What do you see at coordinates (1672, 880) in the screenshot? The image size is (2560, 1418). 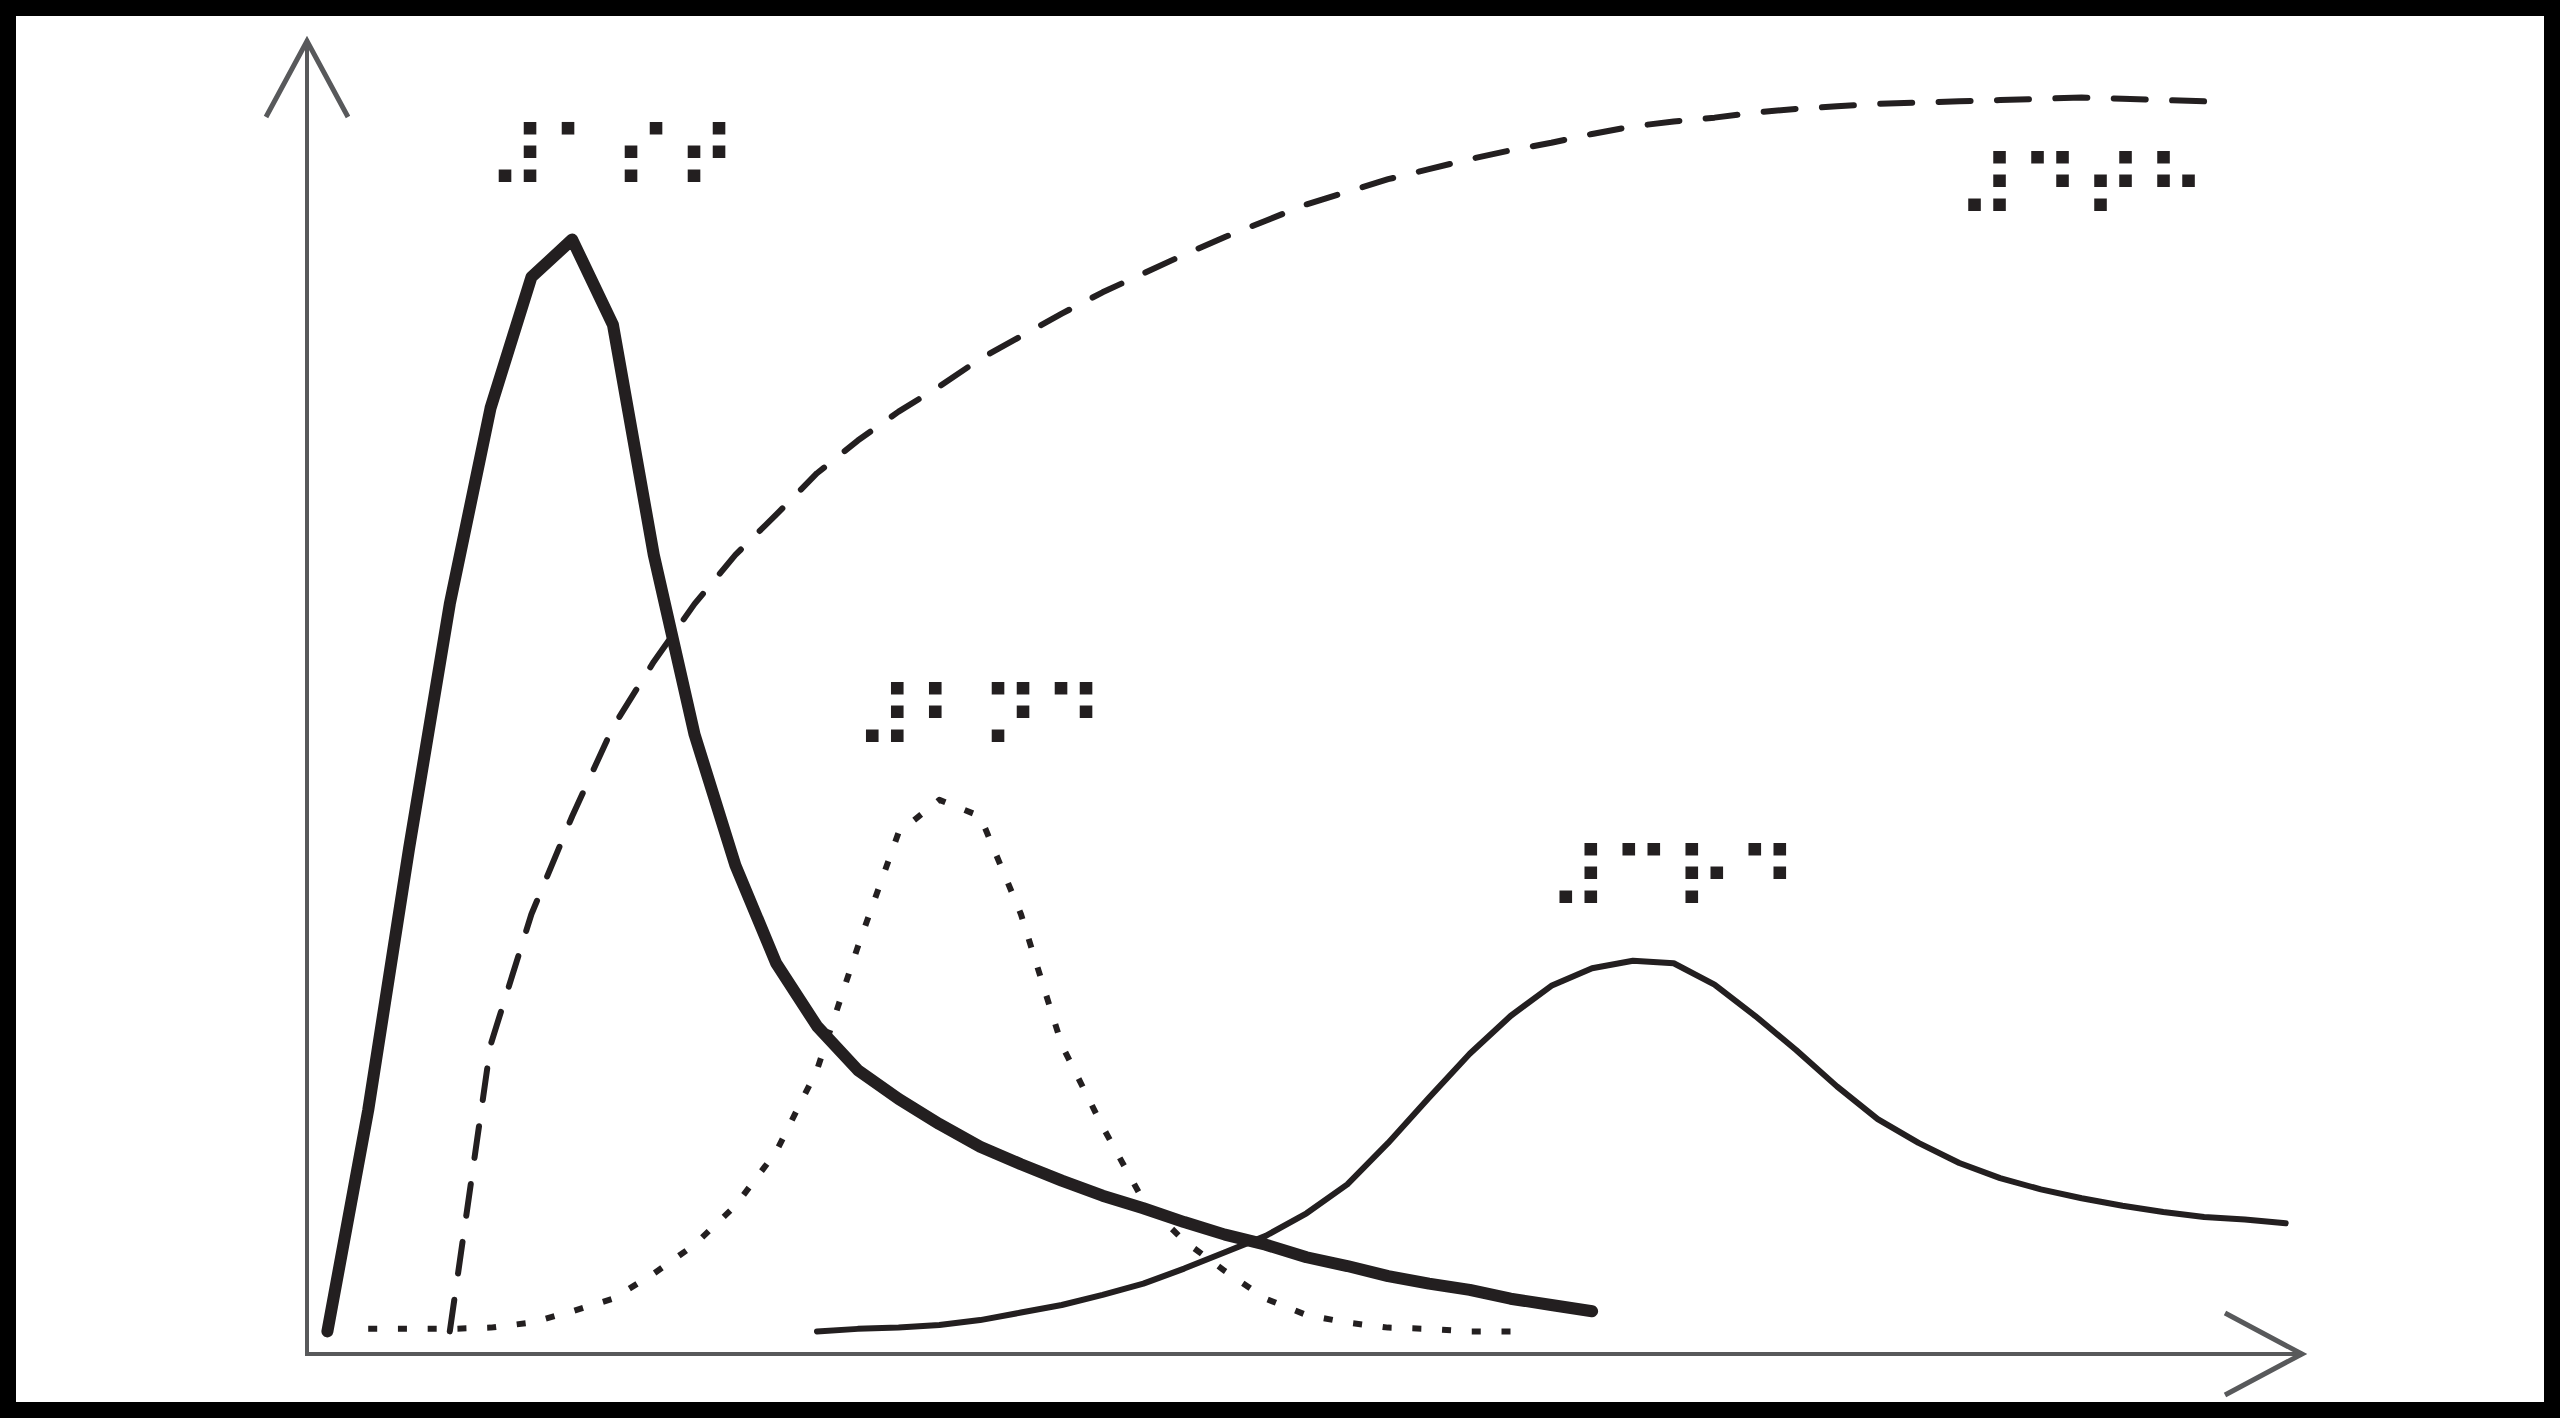 I see `series-label: ⠼⠉⠗⠙` at bounding box center [1672, 880].